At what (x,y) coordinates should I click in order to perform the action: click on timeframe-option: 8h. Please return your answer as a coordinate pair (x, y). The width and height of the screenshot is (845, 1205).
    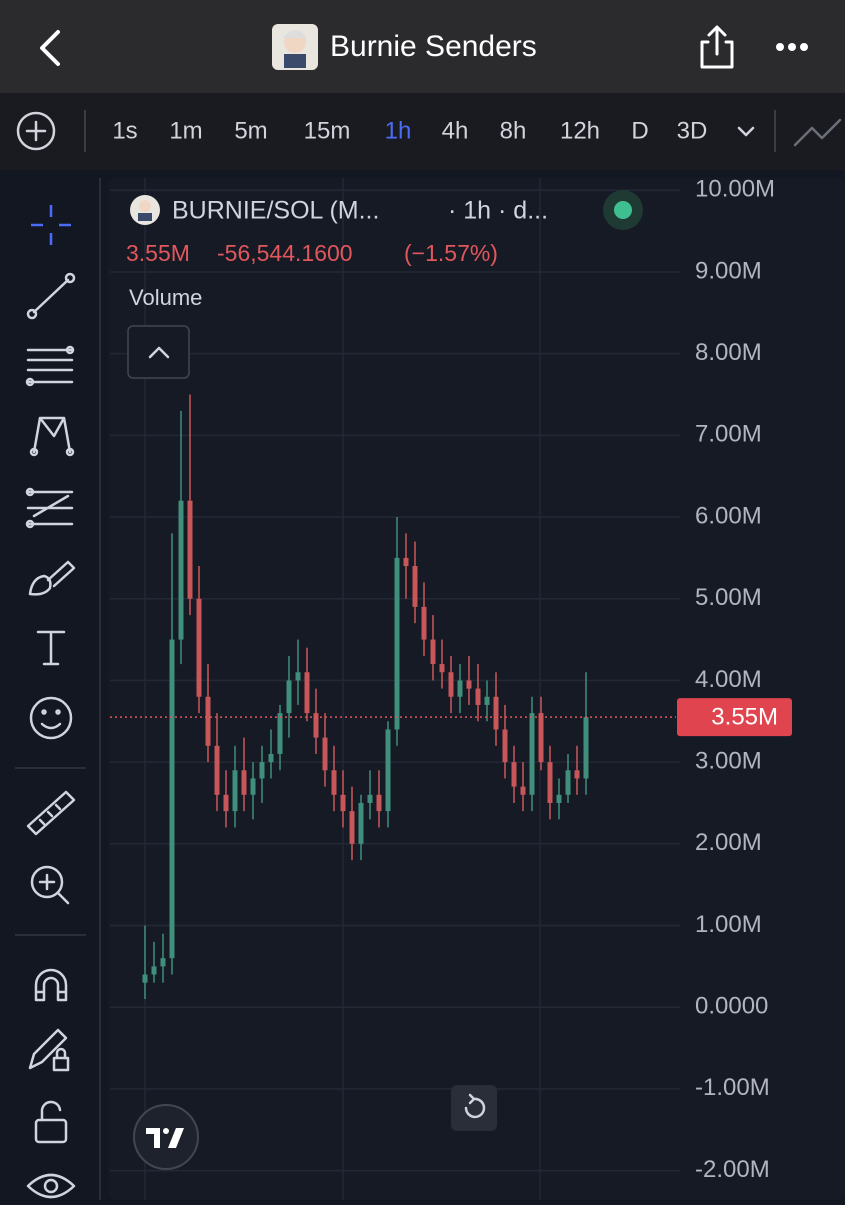
    Looking at the image, I should click on (513, 130).